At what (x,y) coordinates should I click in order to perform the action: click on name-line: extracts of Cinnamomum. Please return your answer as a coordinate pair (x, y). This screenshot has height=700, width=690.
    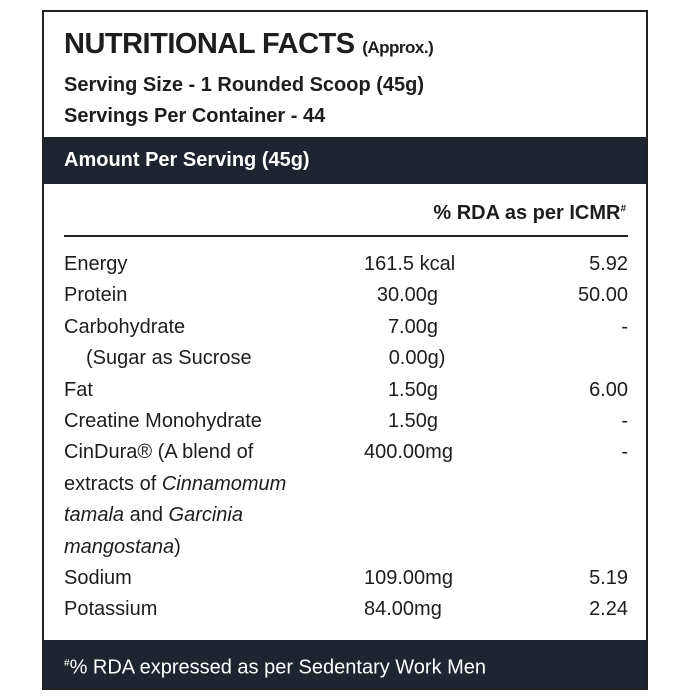
    Looking at the image, I should click on (214, 484).